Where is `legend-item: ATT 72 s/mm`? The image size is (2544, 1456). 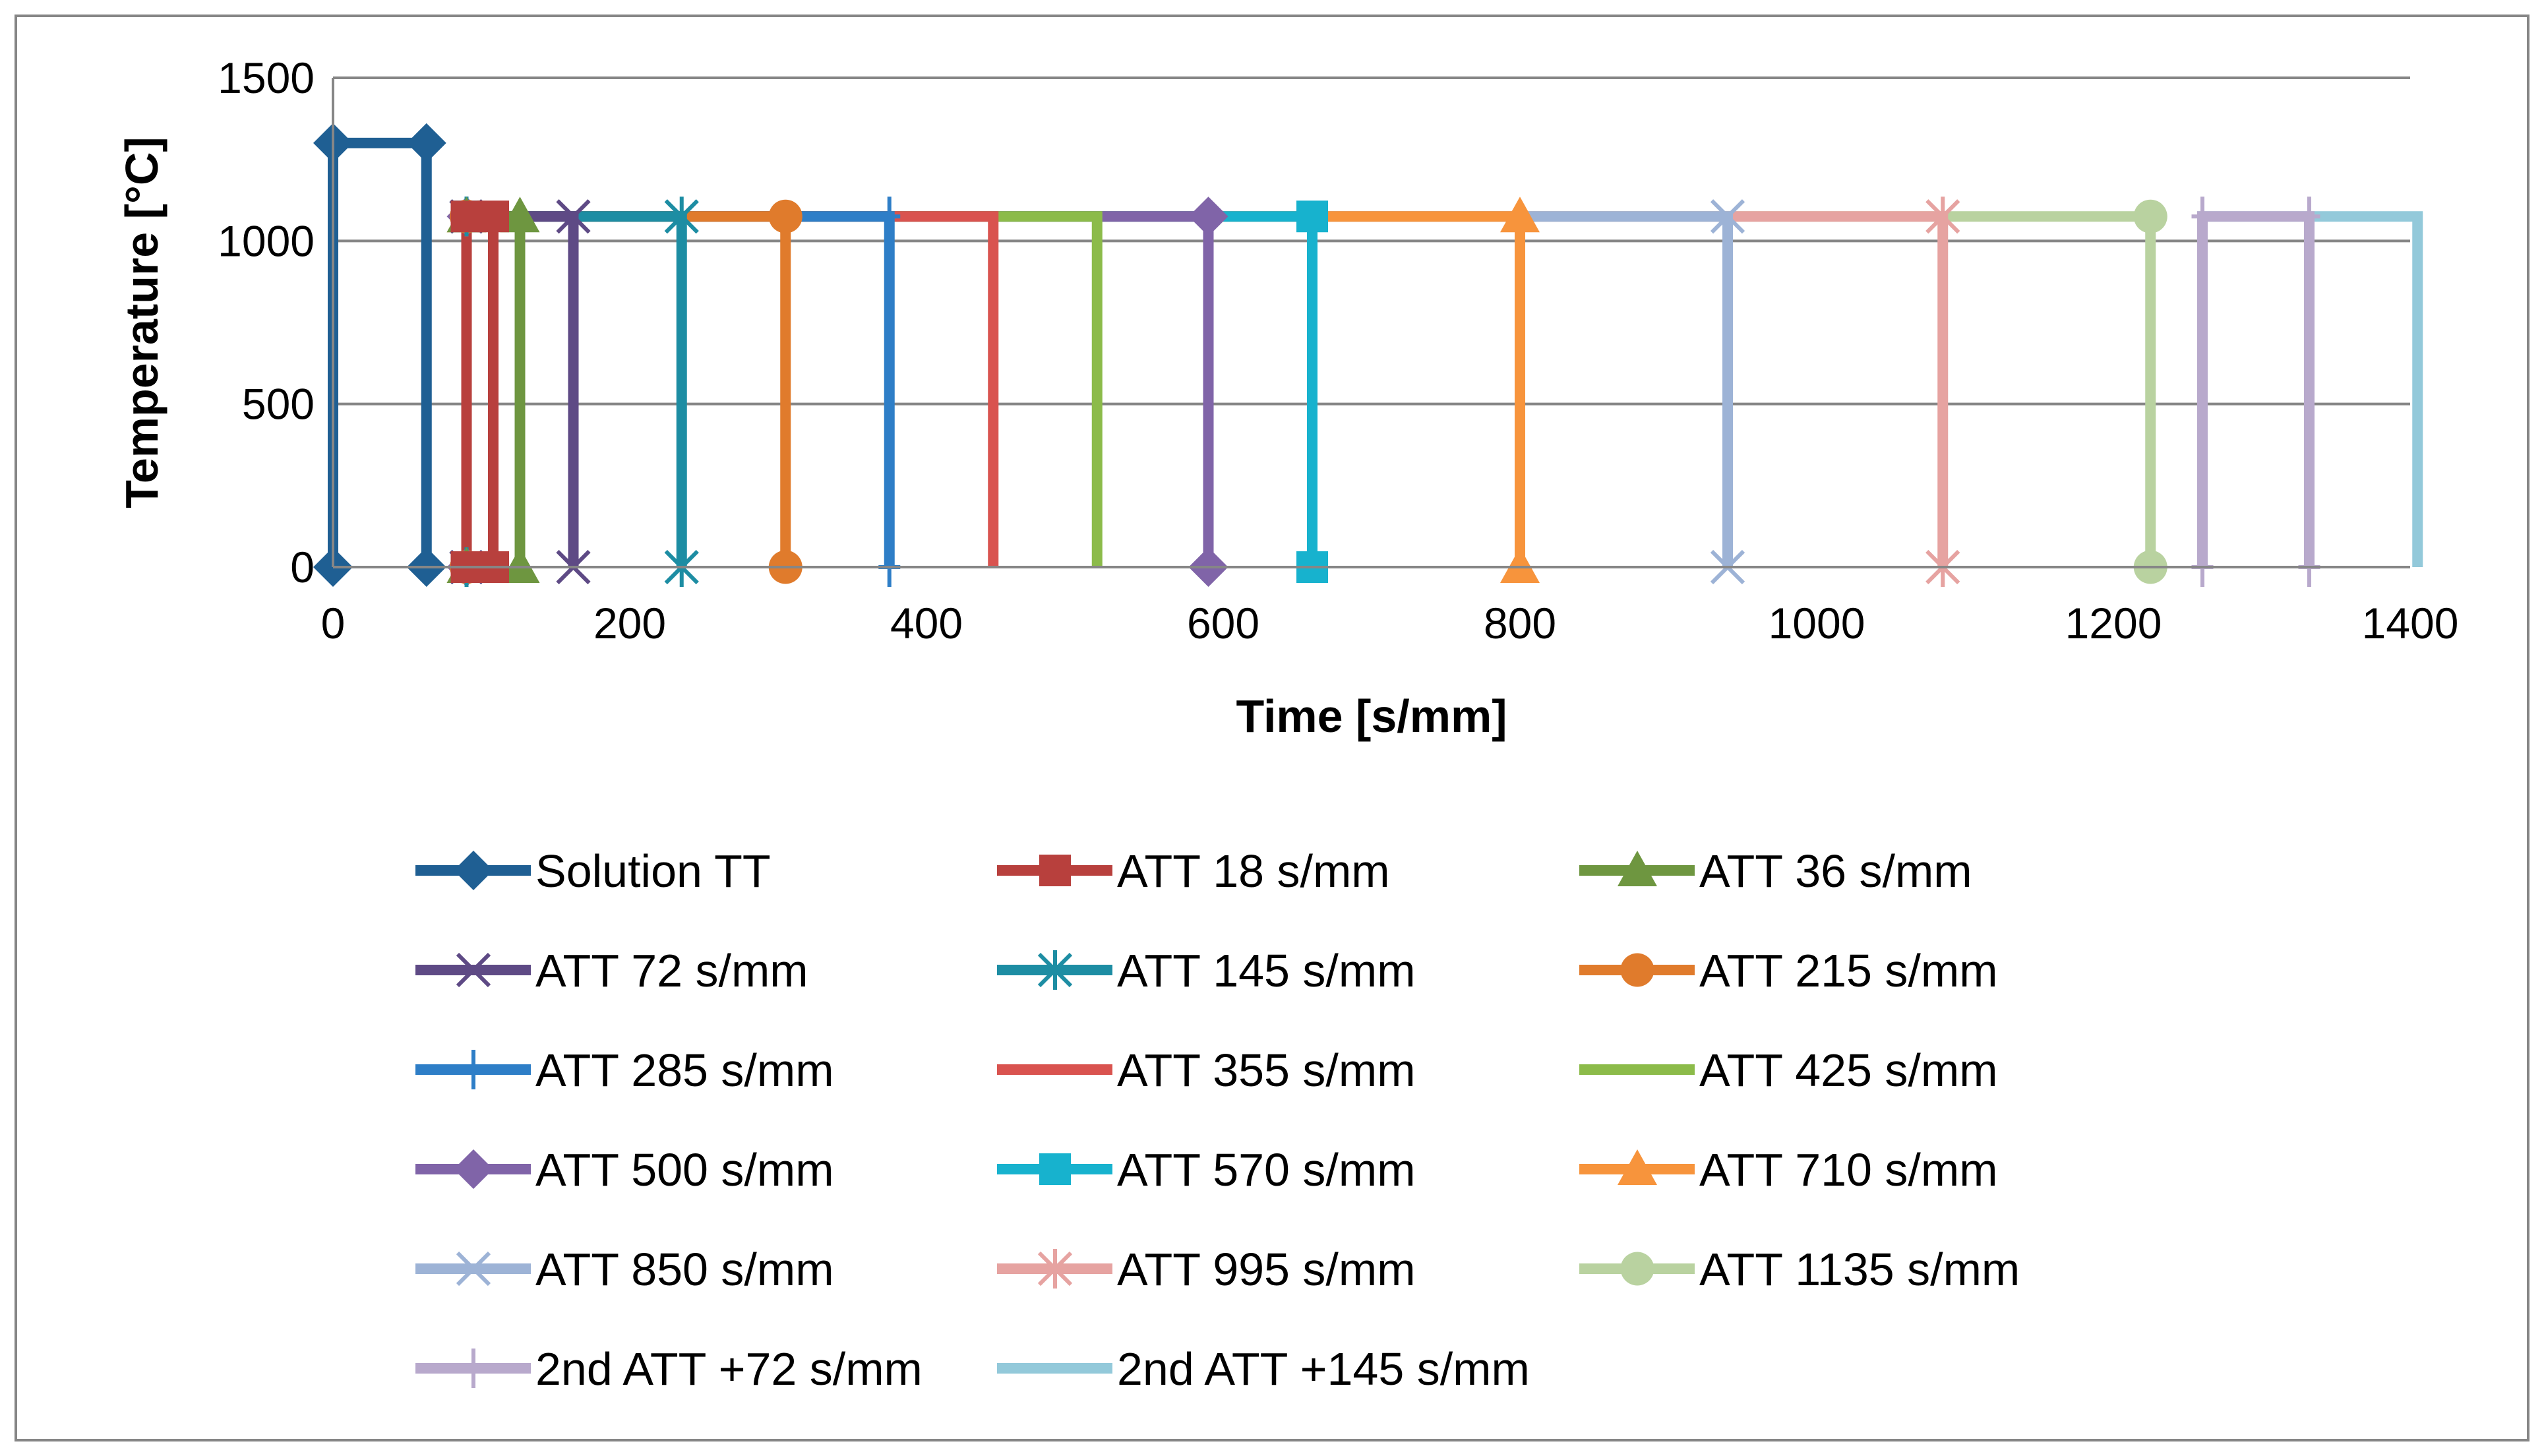 legend-item: ATT 72 s/mm is located at coordinates (612, 971).